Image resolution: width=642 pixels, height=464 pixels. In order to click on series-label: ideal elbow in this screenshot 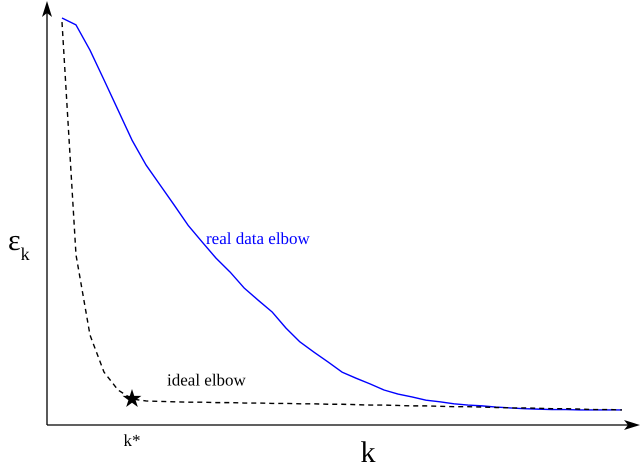, I will do `click(207, 380)`.